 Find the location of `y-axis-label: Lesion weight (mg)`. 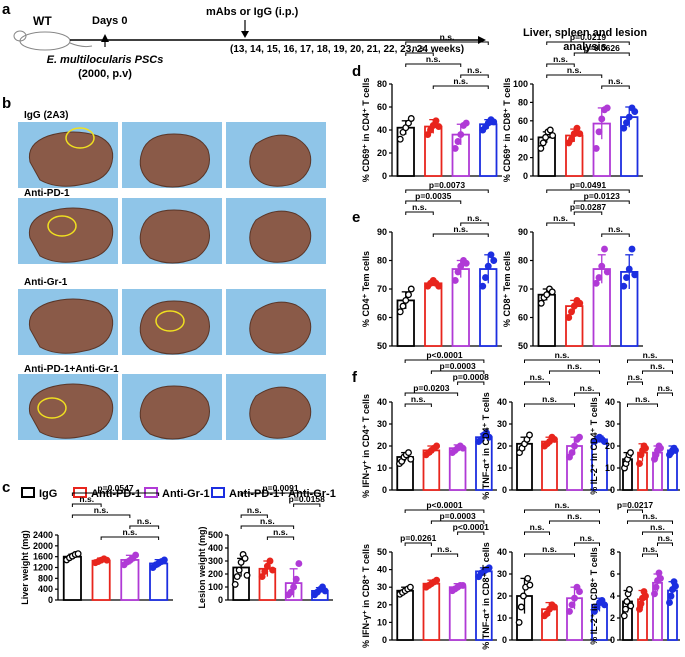

y-axis-label: Lesion weight (mg) is located at coordinates (202, 567).